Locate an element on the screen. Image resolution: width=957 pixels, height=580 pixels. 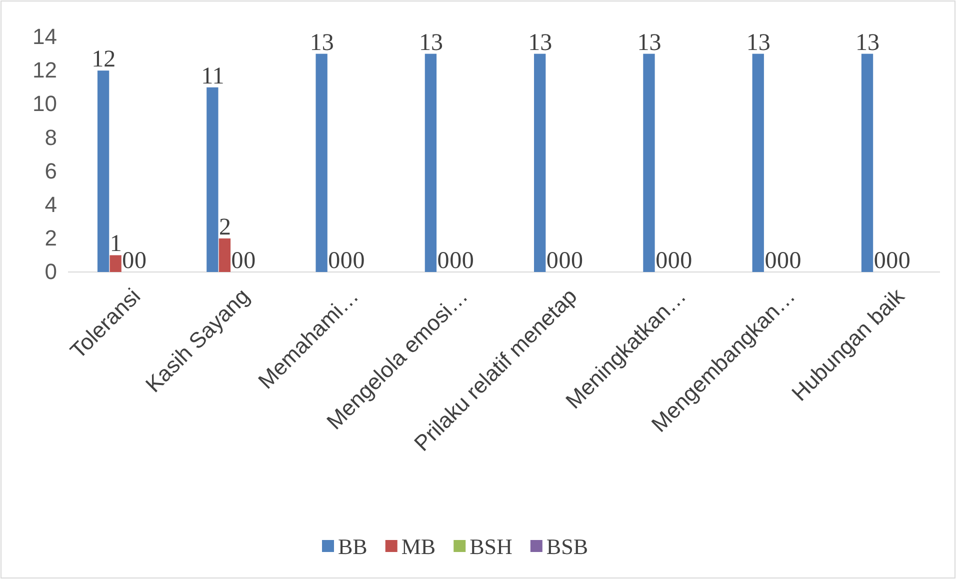
legend-label: BSB is located at coordinates (567, 546).